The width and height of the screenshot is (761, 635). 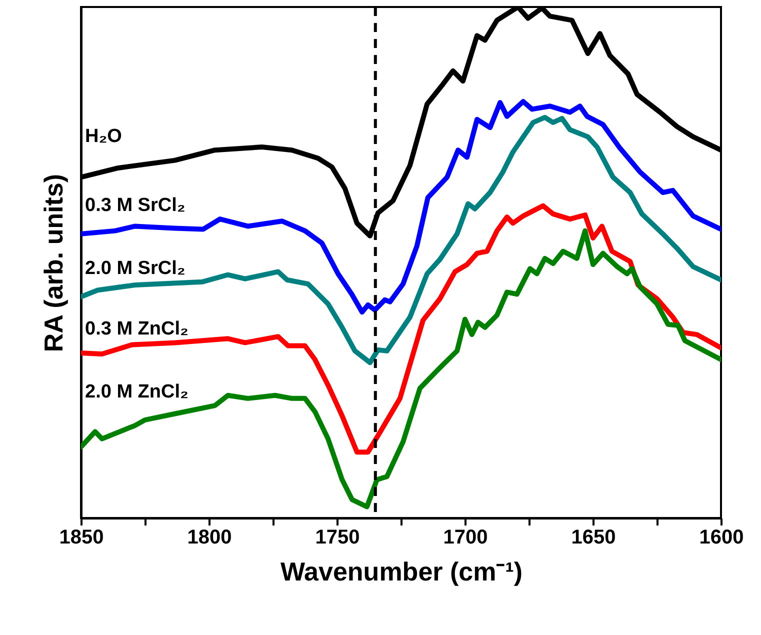 I want to click on x-tick-label: 1750, so click(x=337, y=537).